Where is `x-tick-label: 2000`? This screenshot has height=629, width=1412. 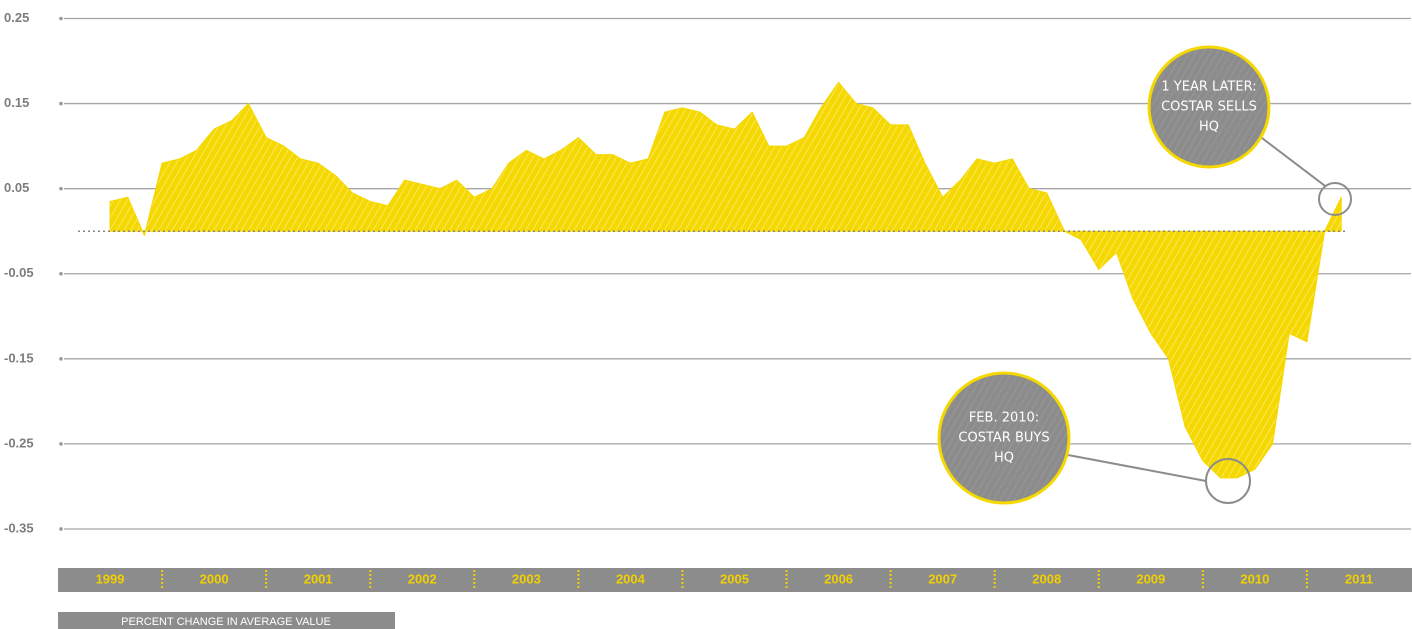
x-tick-label: 2000 is located at coordinates (214, 578).